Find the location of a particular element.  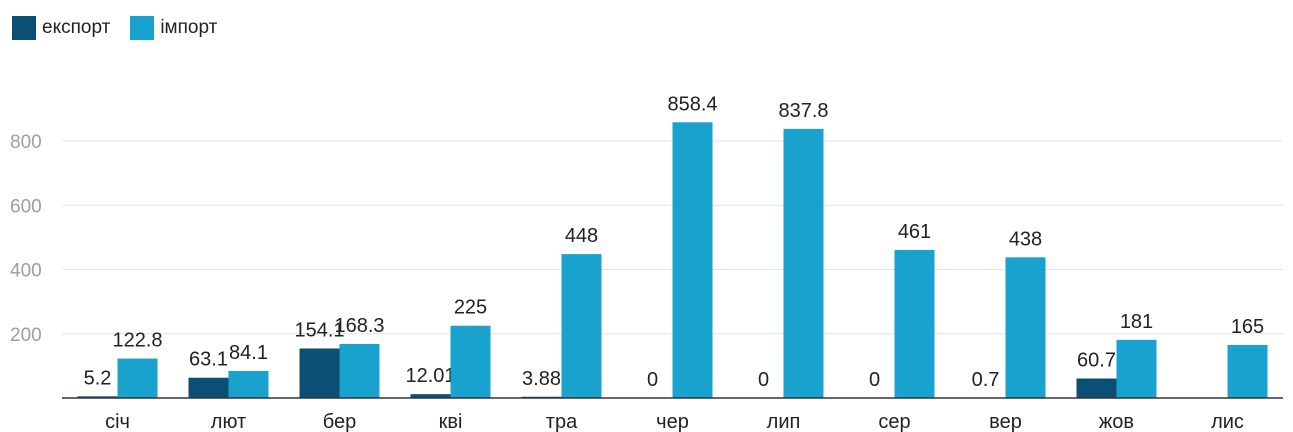

x-tick-label-5: чер is located at coordinates (672, 421).